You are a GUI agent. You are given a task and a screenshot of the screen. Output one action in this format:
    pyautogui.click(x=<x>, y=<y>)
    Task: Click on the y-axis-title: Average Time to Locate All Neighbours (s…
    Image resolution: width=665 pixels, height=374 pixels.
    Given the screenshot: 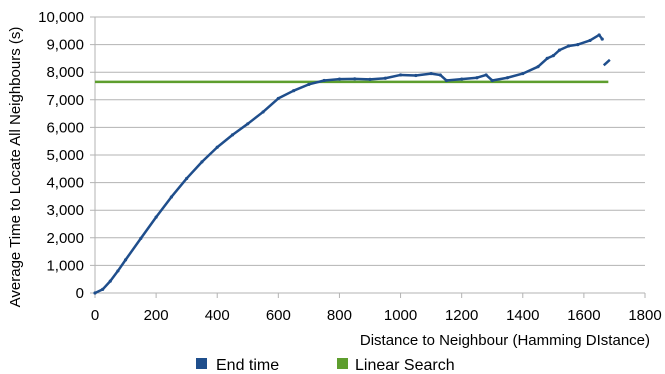 What is the action you would take?
    pyautogui.click(x=15, y=167)
    